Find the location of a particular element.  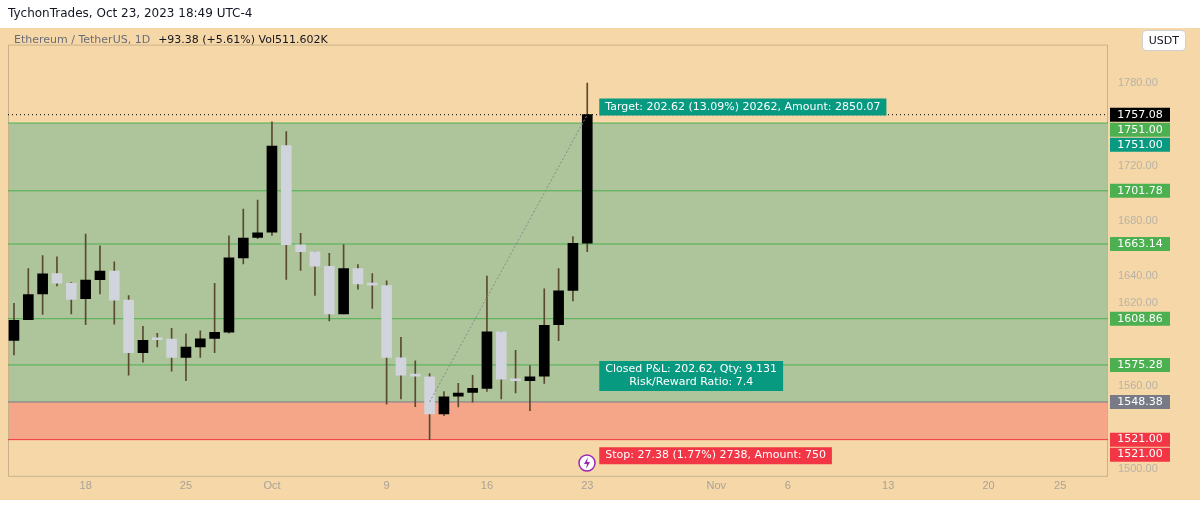

annotation: Target: 202.62 (13.09%) 20262, Amount: 2850.07 is located at coordinates (742, 106).